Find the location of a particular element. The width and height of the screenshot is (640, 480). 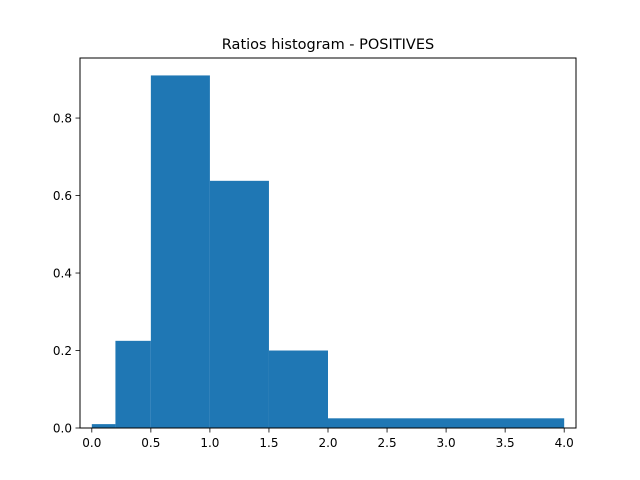

x-axis: 0.0 0.5 1.0 1.5 2.0 2.5 3.0 3.5 4.0 is located at coordinates (328, 439).